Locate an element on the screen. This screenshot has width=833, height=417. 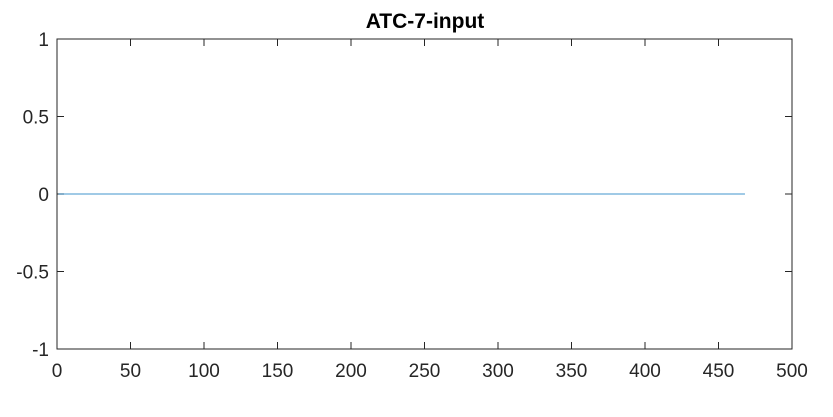
y-tick-label: -1 is located at coordinates (40, 350).